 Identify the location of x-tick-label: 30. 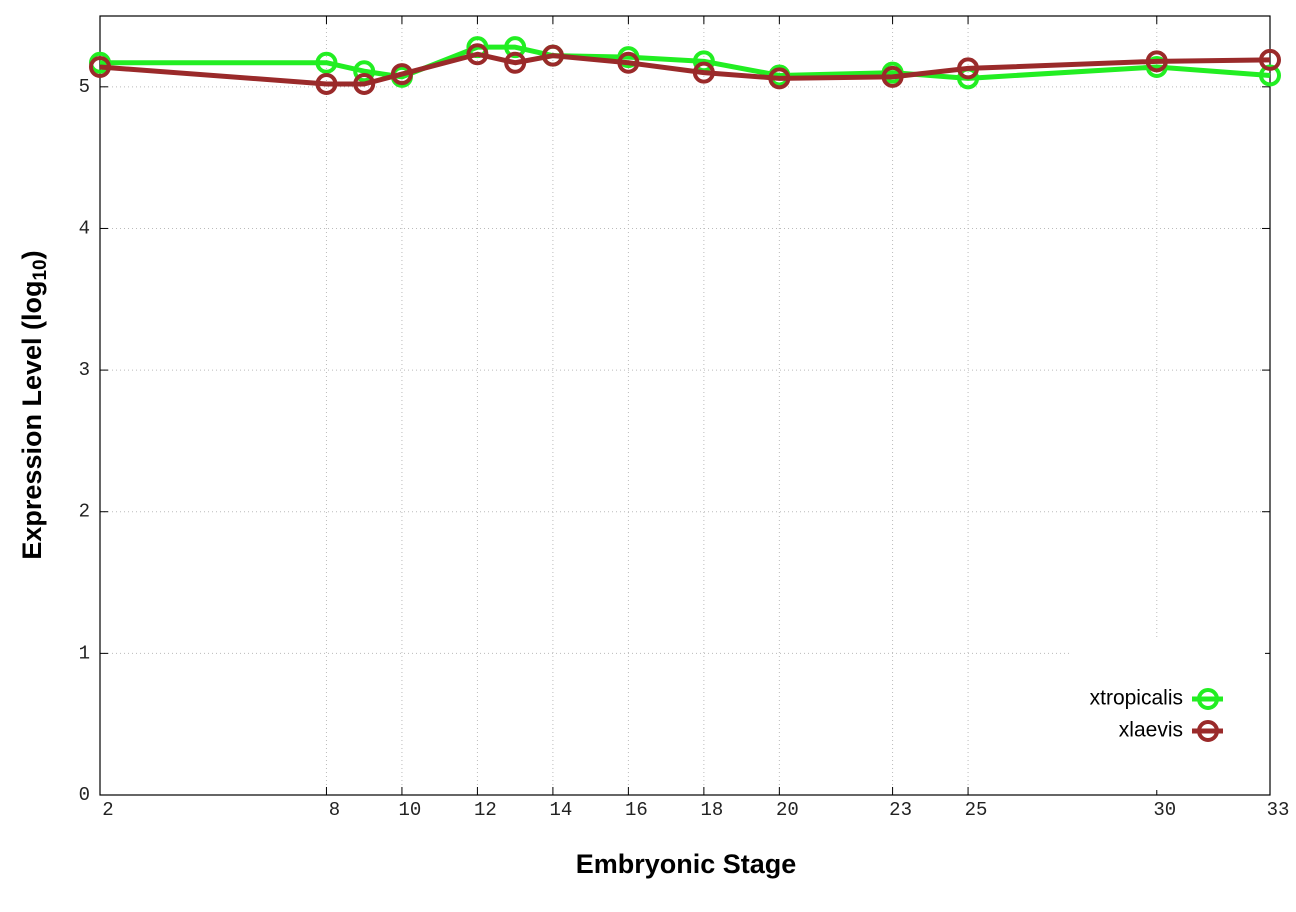
(1164, 810).